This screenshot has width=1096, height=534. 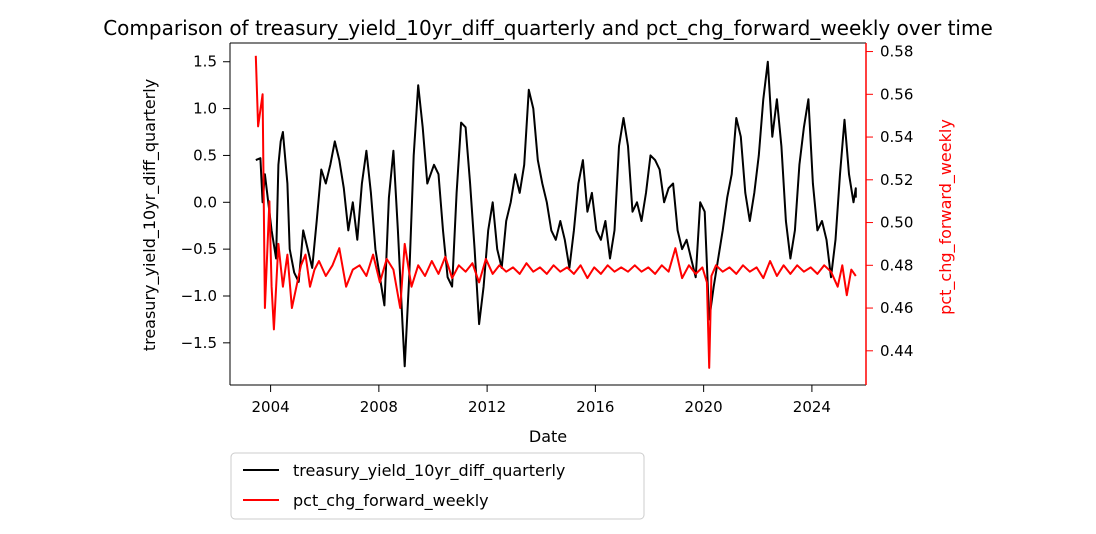 I want to click on y-left-tick-label: −0.5, so click(x=199, y=249).